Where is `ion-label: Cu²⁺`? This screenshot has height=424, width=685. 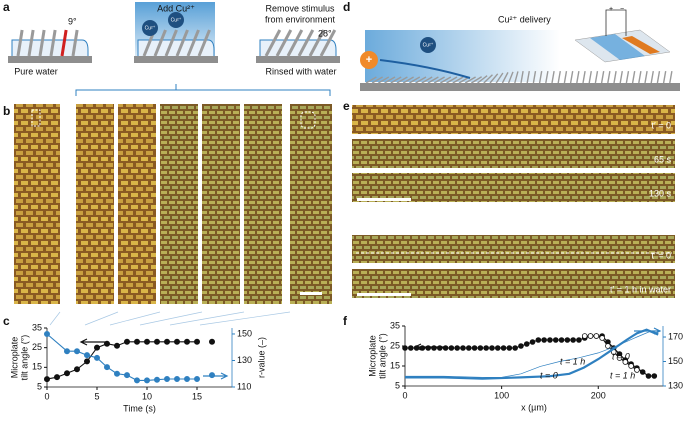 ion-label: Cu²⁺ is located at coordinates (428, 45).